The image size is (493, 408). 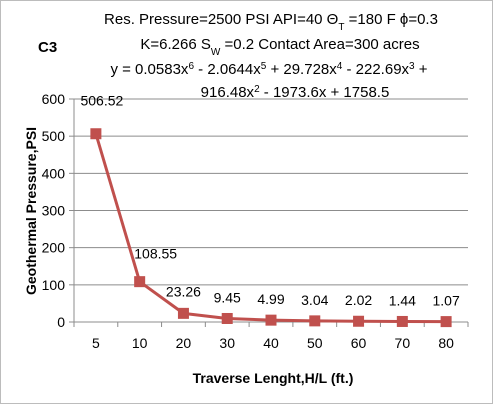 I want to click on header-superscript-3-1: 6, so click(x=191, y=66).